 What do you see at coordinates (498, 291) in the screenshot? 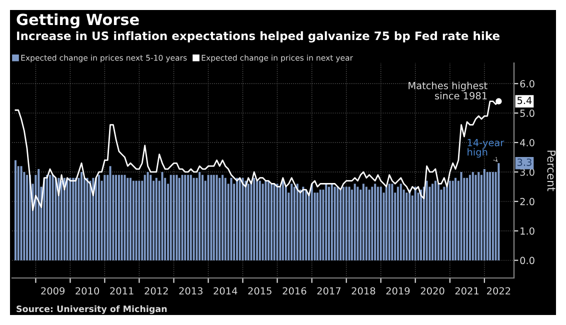
I see `x-tick-label: 2022` at bounding box center [498, 291].